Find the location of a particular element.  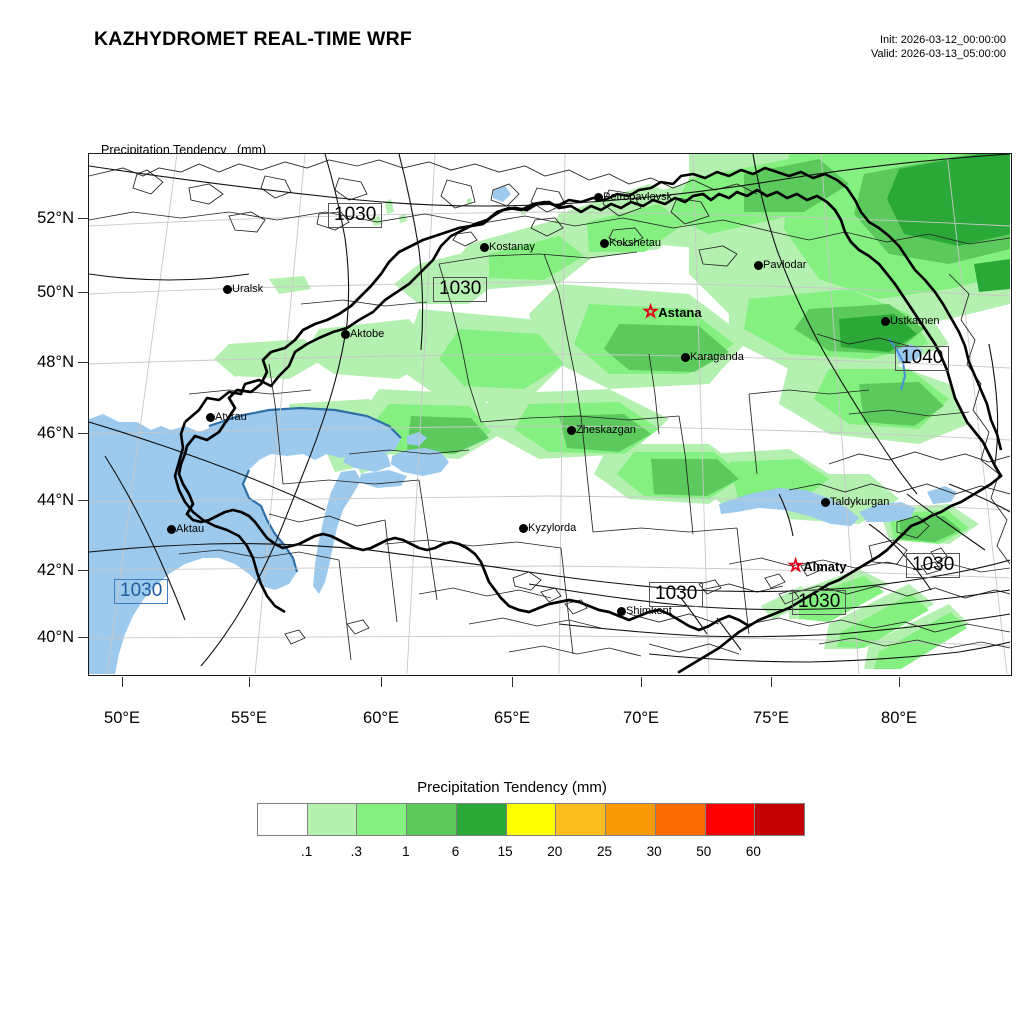

latitude-tick-label: 44°N is located at coordinates (55, 500).